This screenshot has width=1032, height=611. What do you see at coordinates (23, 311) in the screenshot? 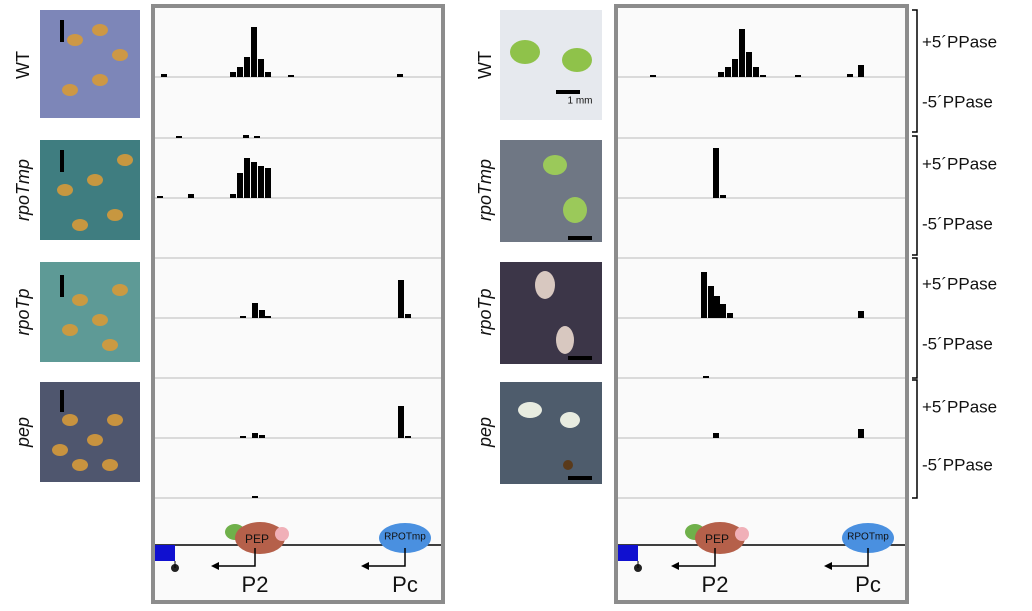
I see `genotype-label: rpoTp` at bounding box center [23, 311].